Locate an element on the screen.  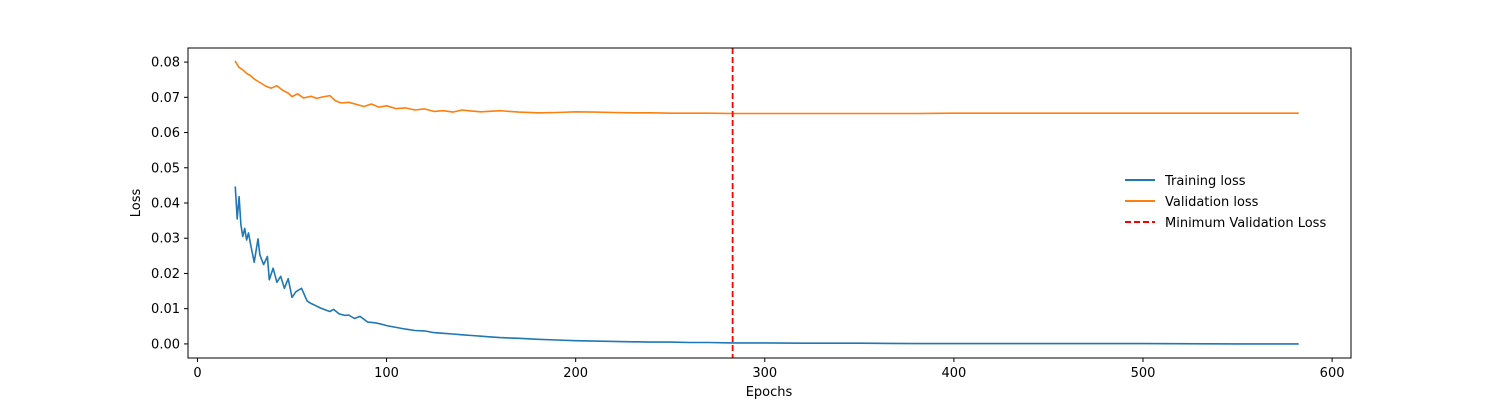
x-axis-ticks: 0 100 200 300 400 500 600 is located at coordinates (769, 369).